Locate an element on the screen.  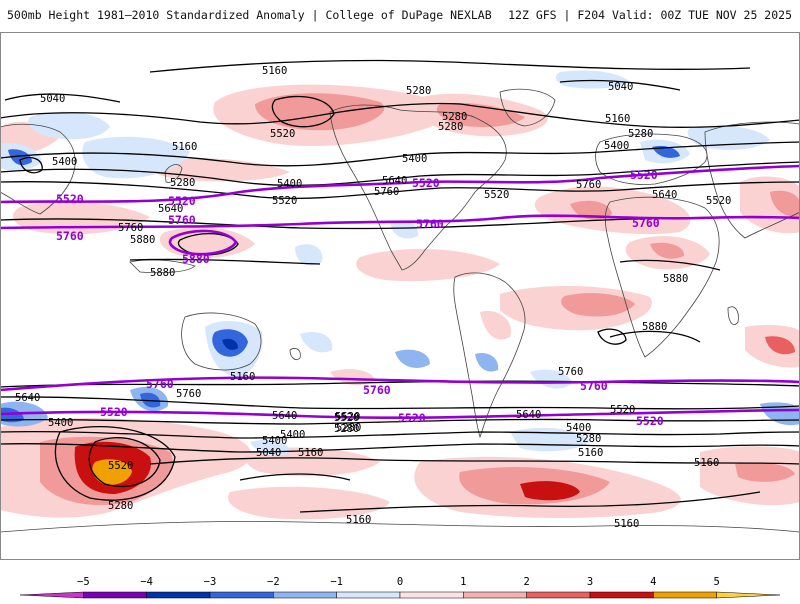
contour-5880-north is located at coordinates (225, 261).